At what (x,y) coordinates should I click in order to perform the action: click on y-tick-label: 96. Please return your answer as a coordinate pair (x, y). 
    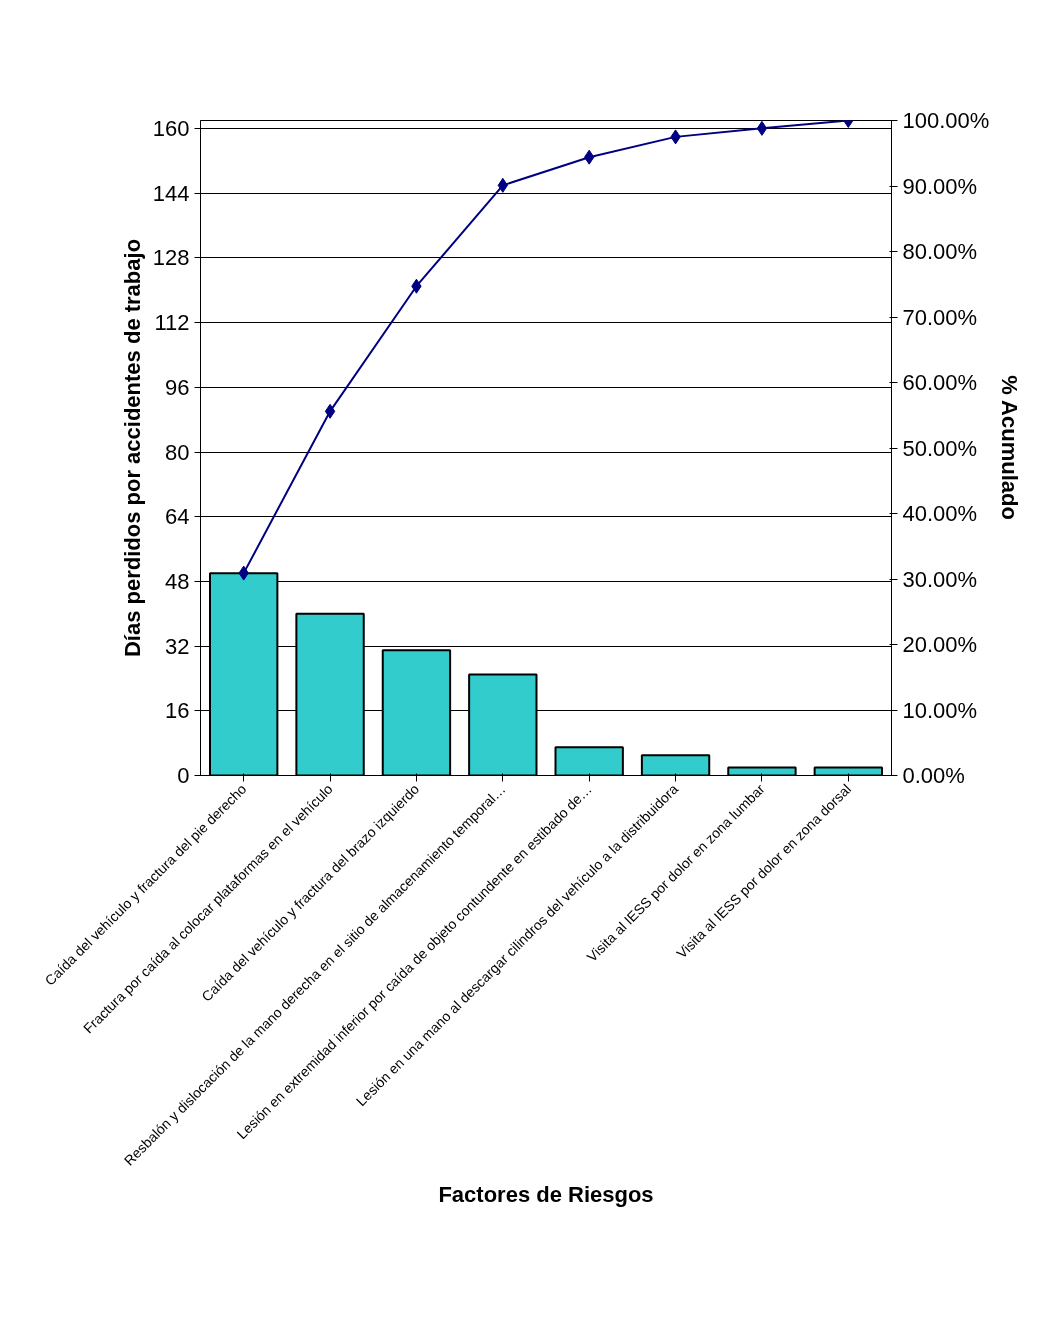
    Looking at the image, I should click on (177, 387).